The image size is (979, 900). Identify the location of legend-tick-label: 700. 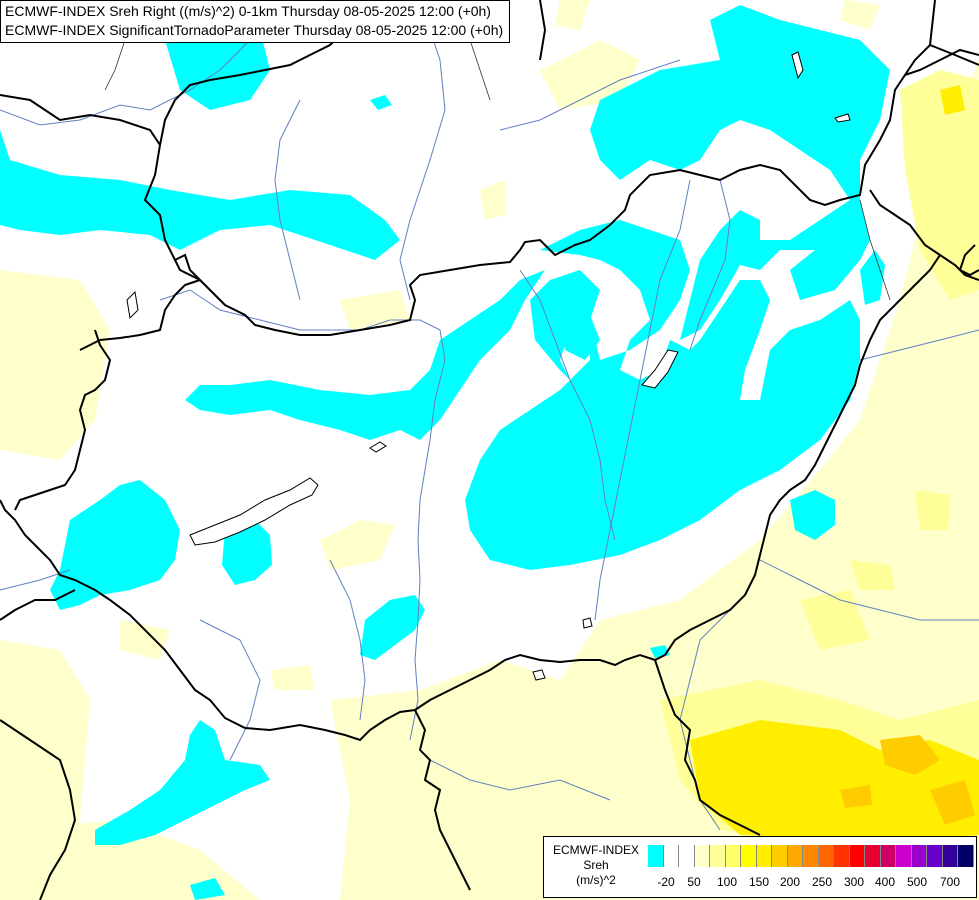
(950, 882).